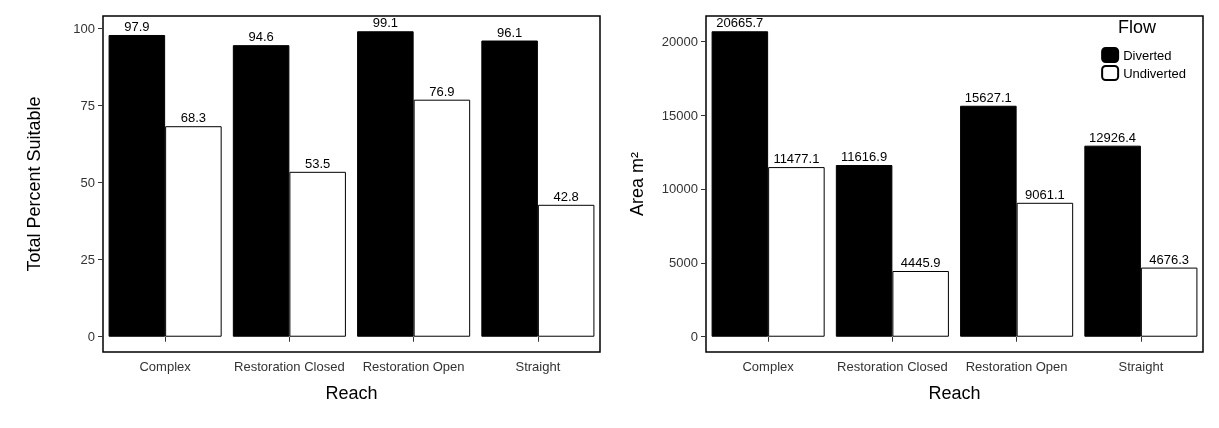 This screenshot has width=1219, height=428. Describe the element at coordinates (1155, 73) in the screenshot. I see `legend-label: Undiverted` at that location.